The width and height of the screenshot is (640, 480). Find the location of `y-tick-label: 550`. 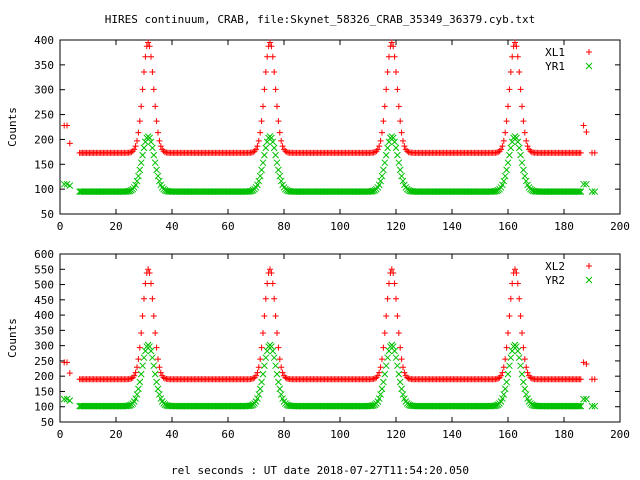

y-tick-label: 550 is located at coordinates (44, 269).